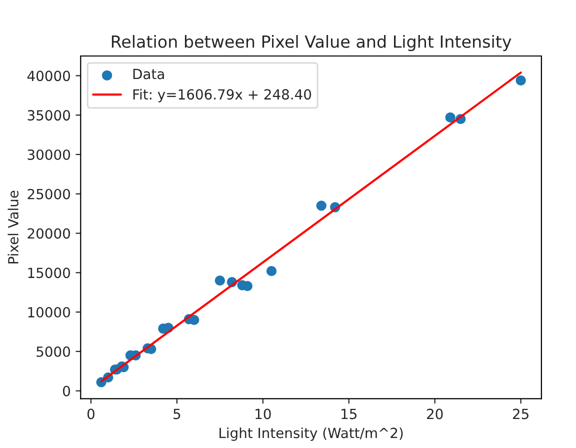 Image resolution: width=576 pixels, height=448 pixels. What do you see at coordinates (311, 434) in the screenshot?
I see `x-axis-title: Light Intensity (Watt/m^2)` at bounding box center [311, 434].